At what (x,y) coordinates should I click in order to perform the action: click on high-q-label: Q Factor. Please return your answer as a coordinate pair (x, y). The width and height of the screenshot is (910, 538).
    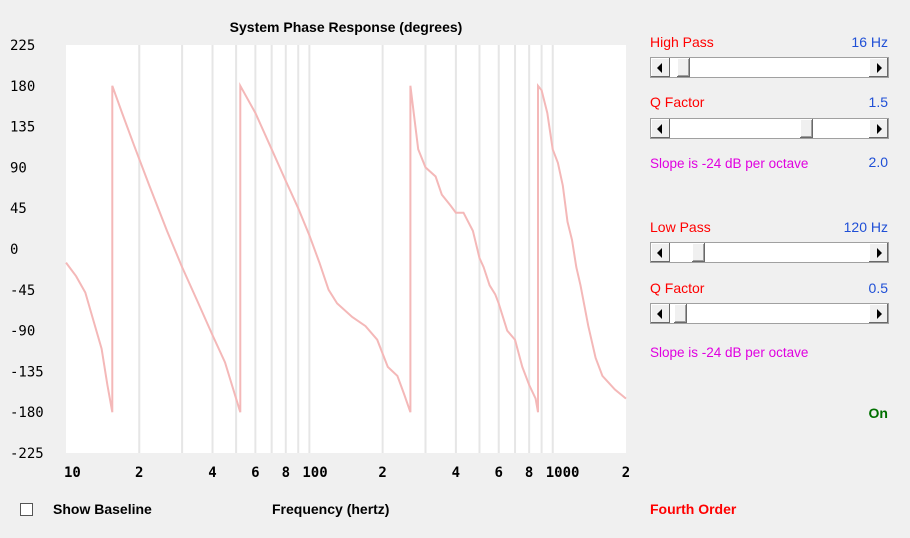
    Looking at the image, I should click on (677, 102).